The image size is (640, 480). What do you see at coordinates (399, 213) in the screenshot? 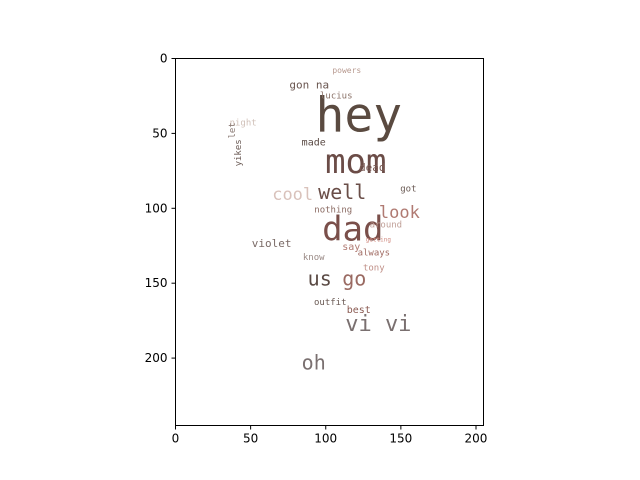
I see `word-look: look` at bounding box center [399, 213].